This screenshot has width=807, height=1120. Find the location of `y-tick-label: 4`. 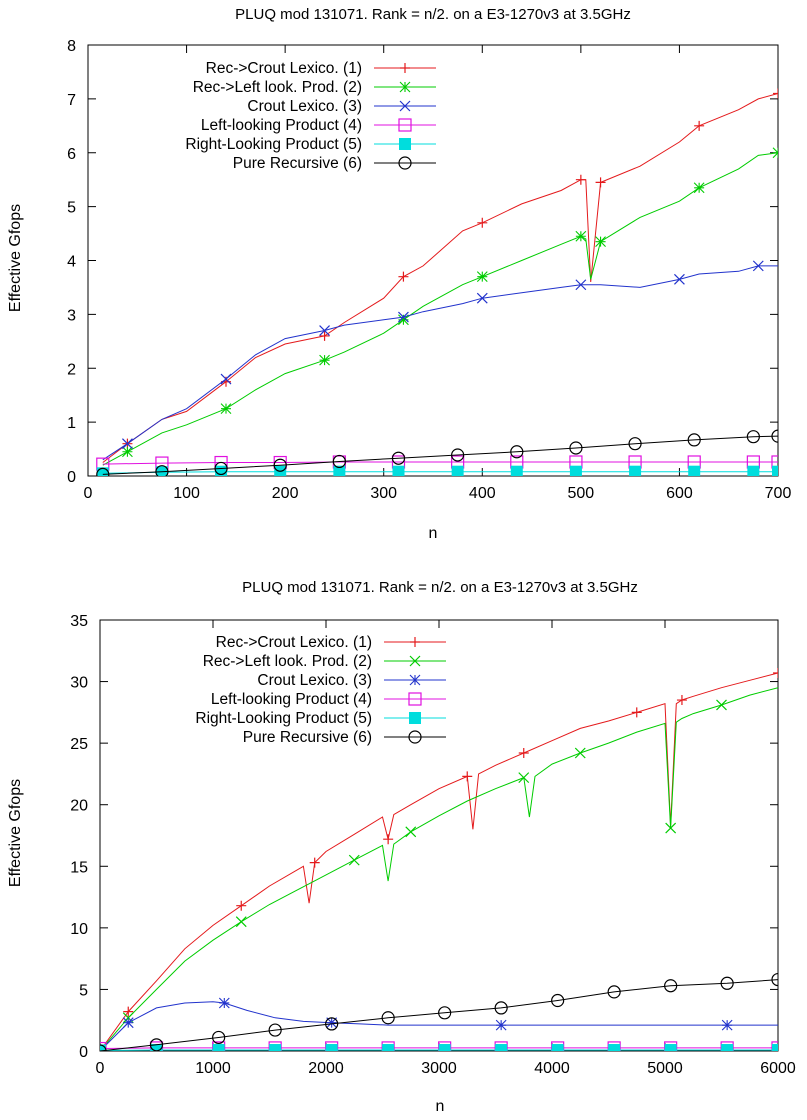

y-tick-label: 4 is located at coordinates (71, 262).